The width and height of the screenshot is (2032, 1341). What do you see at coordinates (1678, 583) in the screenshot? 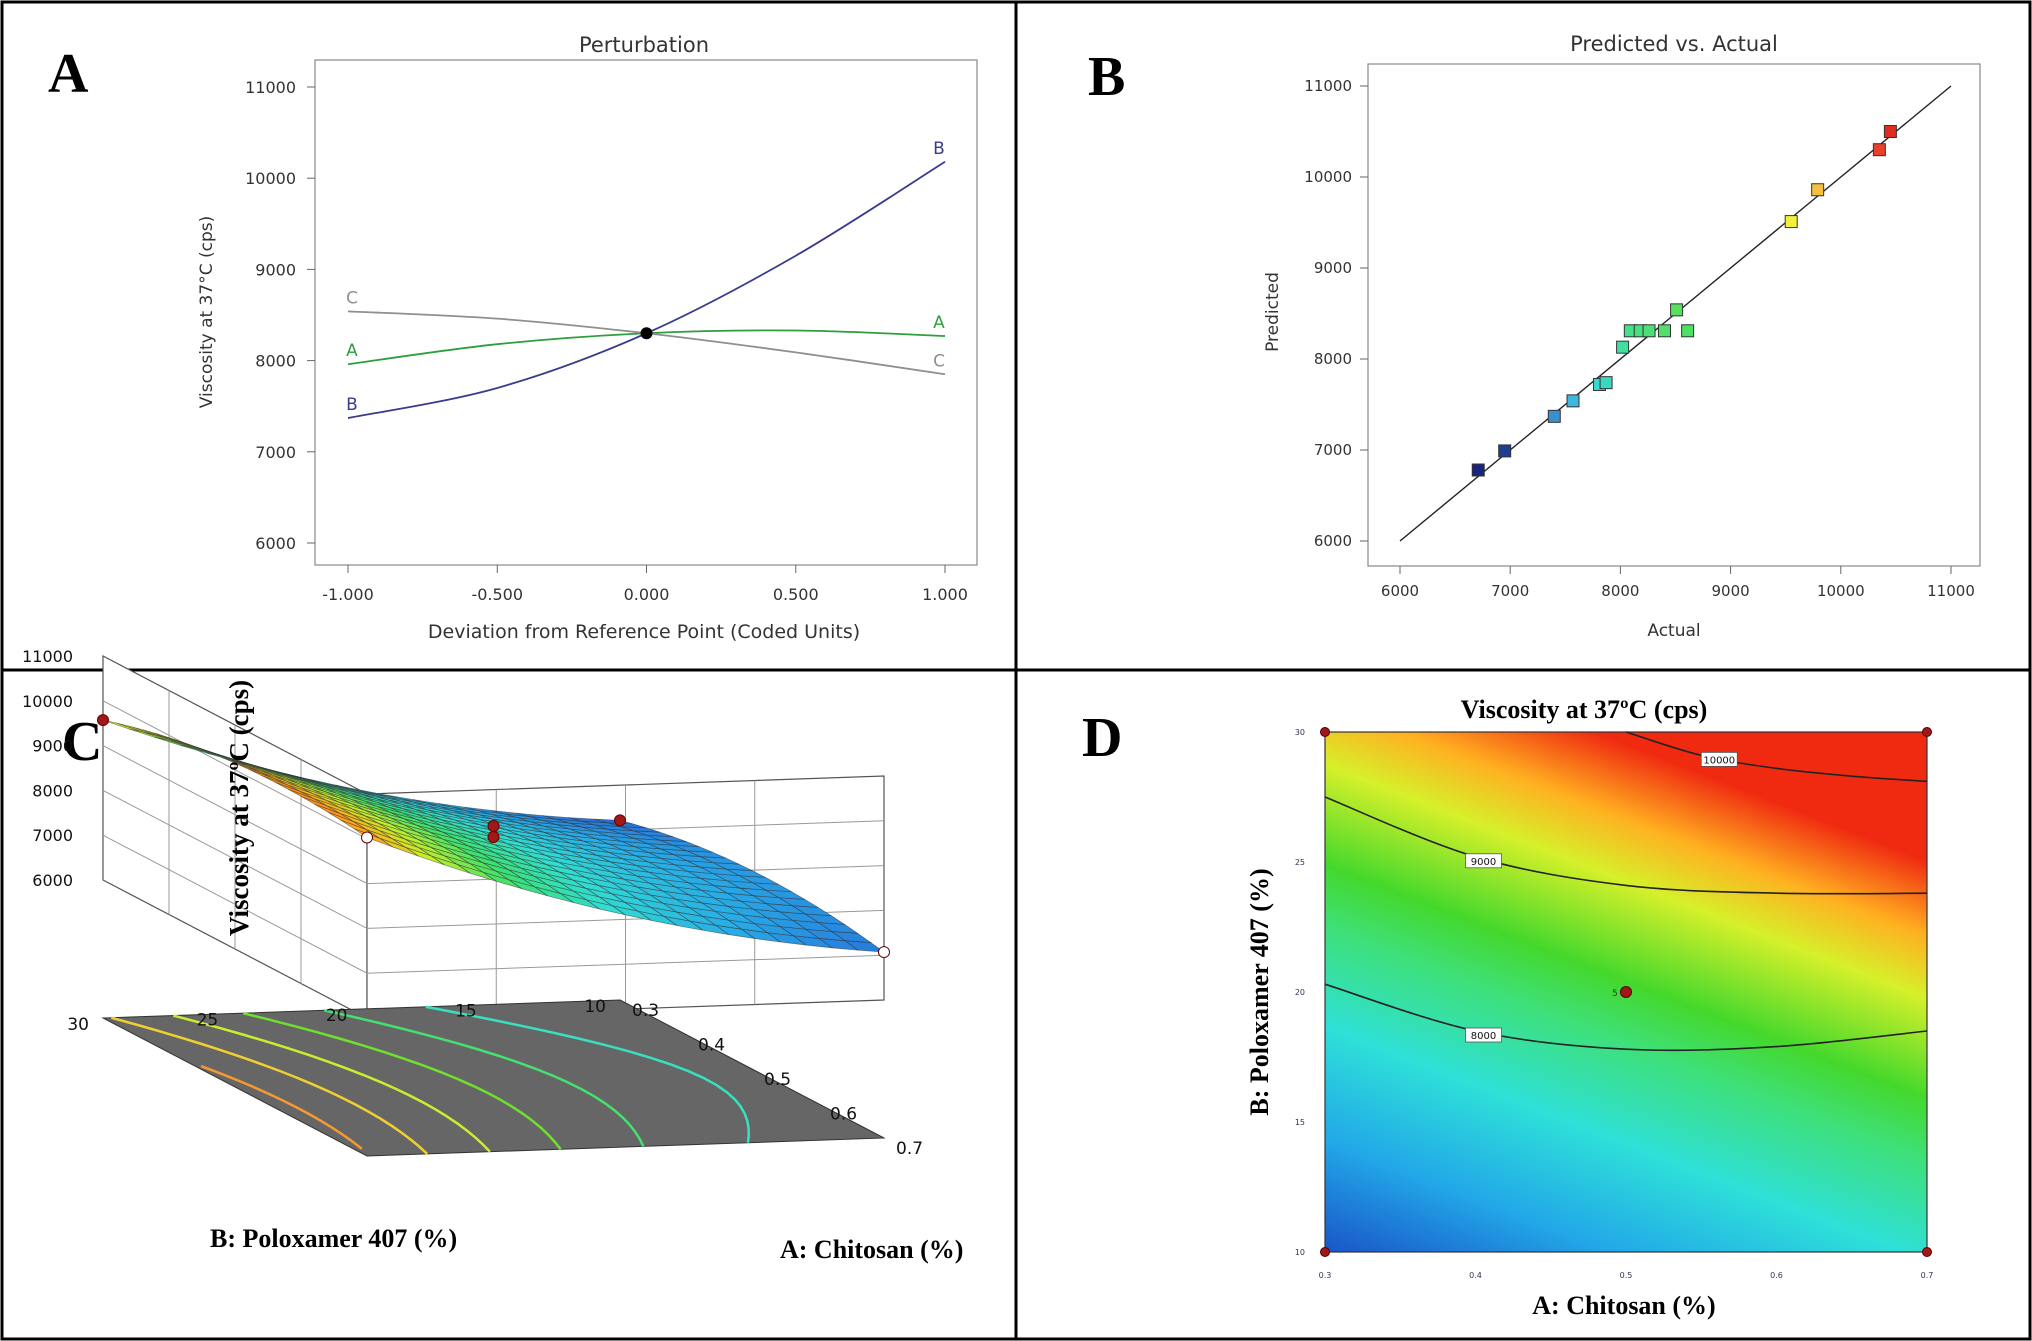
I see `x-ticks-b: 6000 7000 8000 9000 10000 11000` at bounding box center [1678, 583].